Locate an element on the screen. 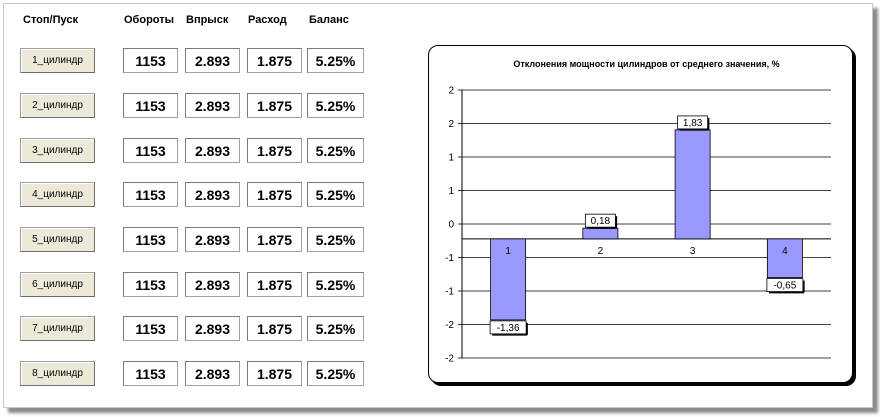 The height and width of the screenshot is (417, 880). category-label: 1 is located at coordinates (508, 251).